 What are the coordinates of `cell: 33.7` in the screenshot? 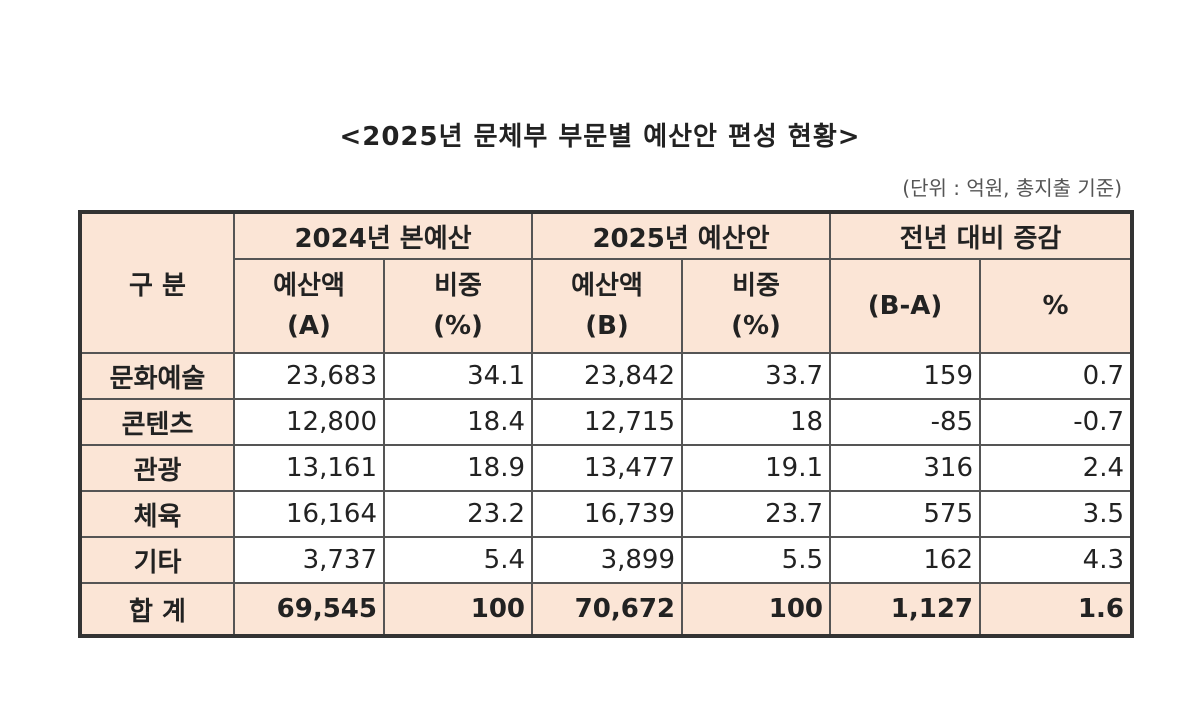 It's located at (756, 376).